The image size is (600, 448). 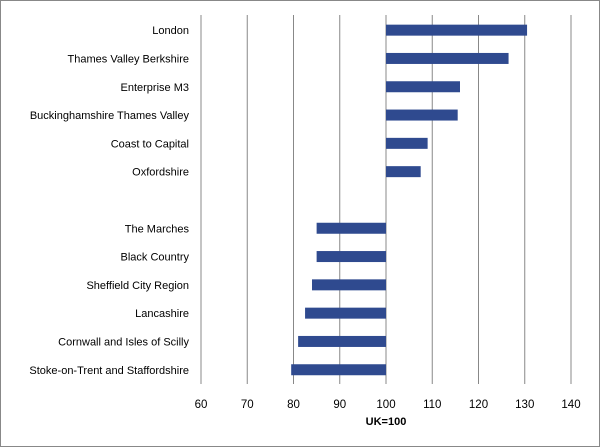 What do you see at coordinates (422, 115) in the screenshot?
I see `bar-buckinghamshire-thames-valley` at bounding box center [422, 115].